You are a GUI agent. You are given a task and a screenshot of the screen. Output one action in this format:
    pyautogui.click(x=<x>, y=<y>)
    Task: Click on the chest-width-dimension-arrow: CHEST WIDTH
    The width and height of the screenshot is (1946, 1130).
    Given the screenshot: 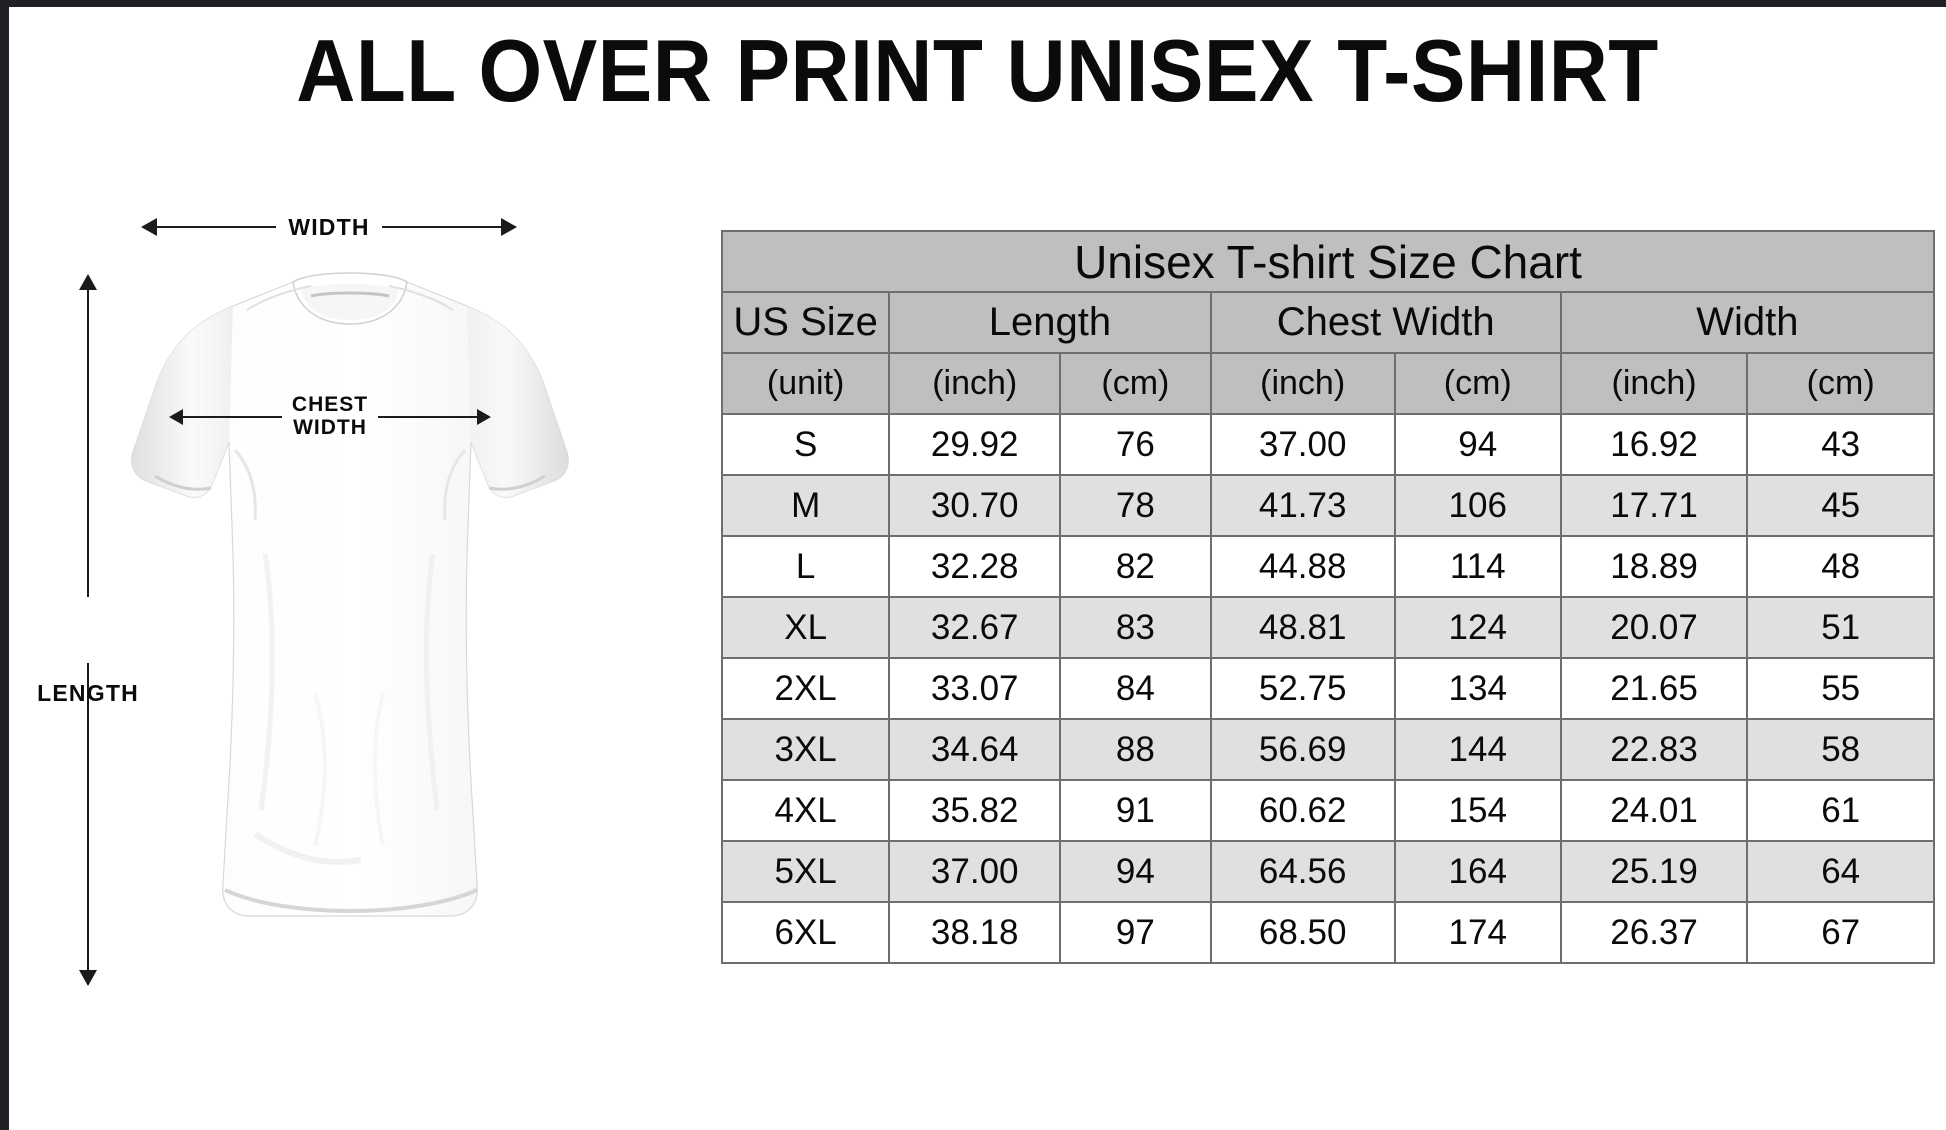 What is the action you would take?
    pyautogui.click(x=330, y=416)
    